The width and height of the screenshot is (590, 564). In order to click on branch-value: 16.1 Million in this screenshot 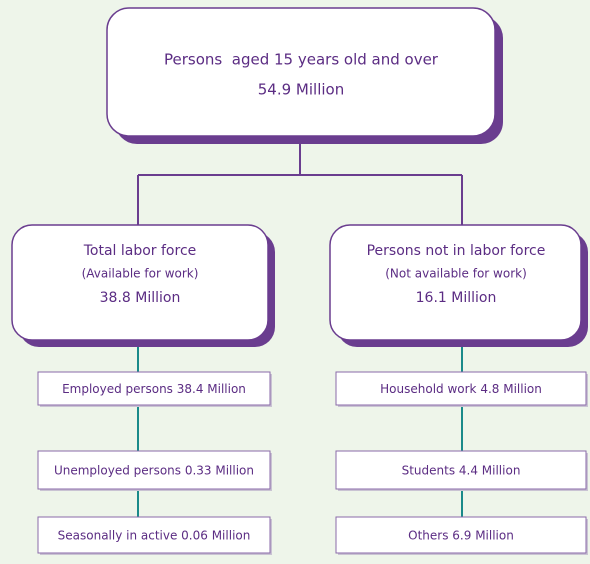, I will do `click(456, 298)`.